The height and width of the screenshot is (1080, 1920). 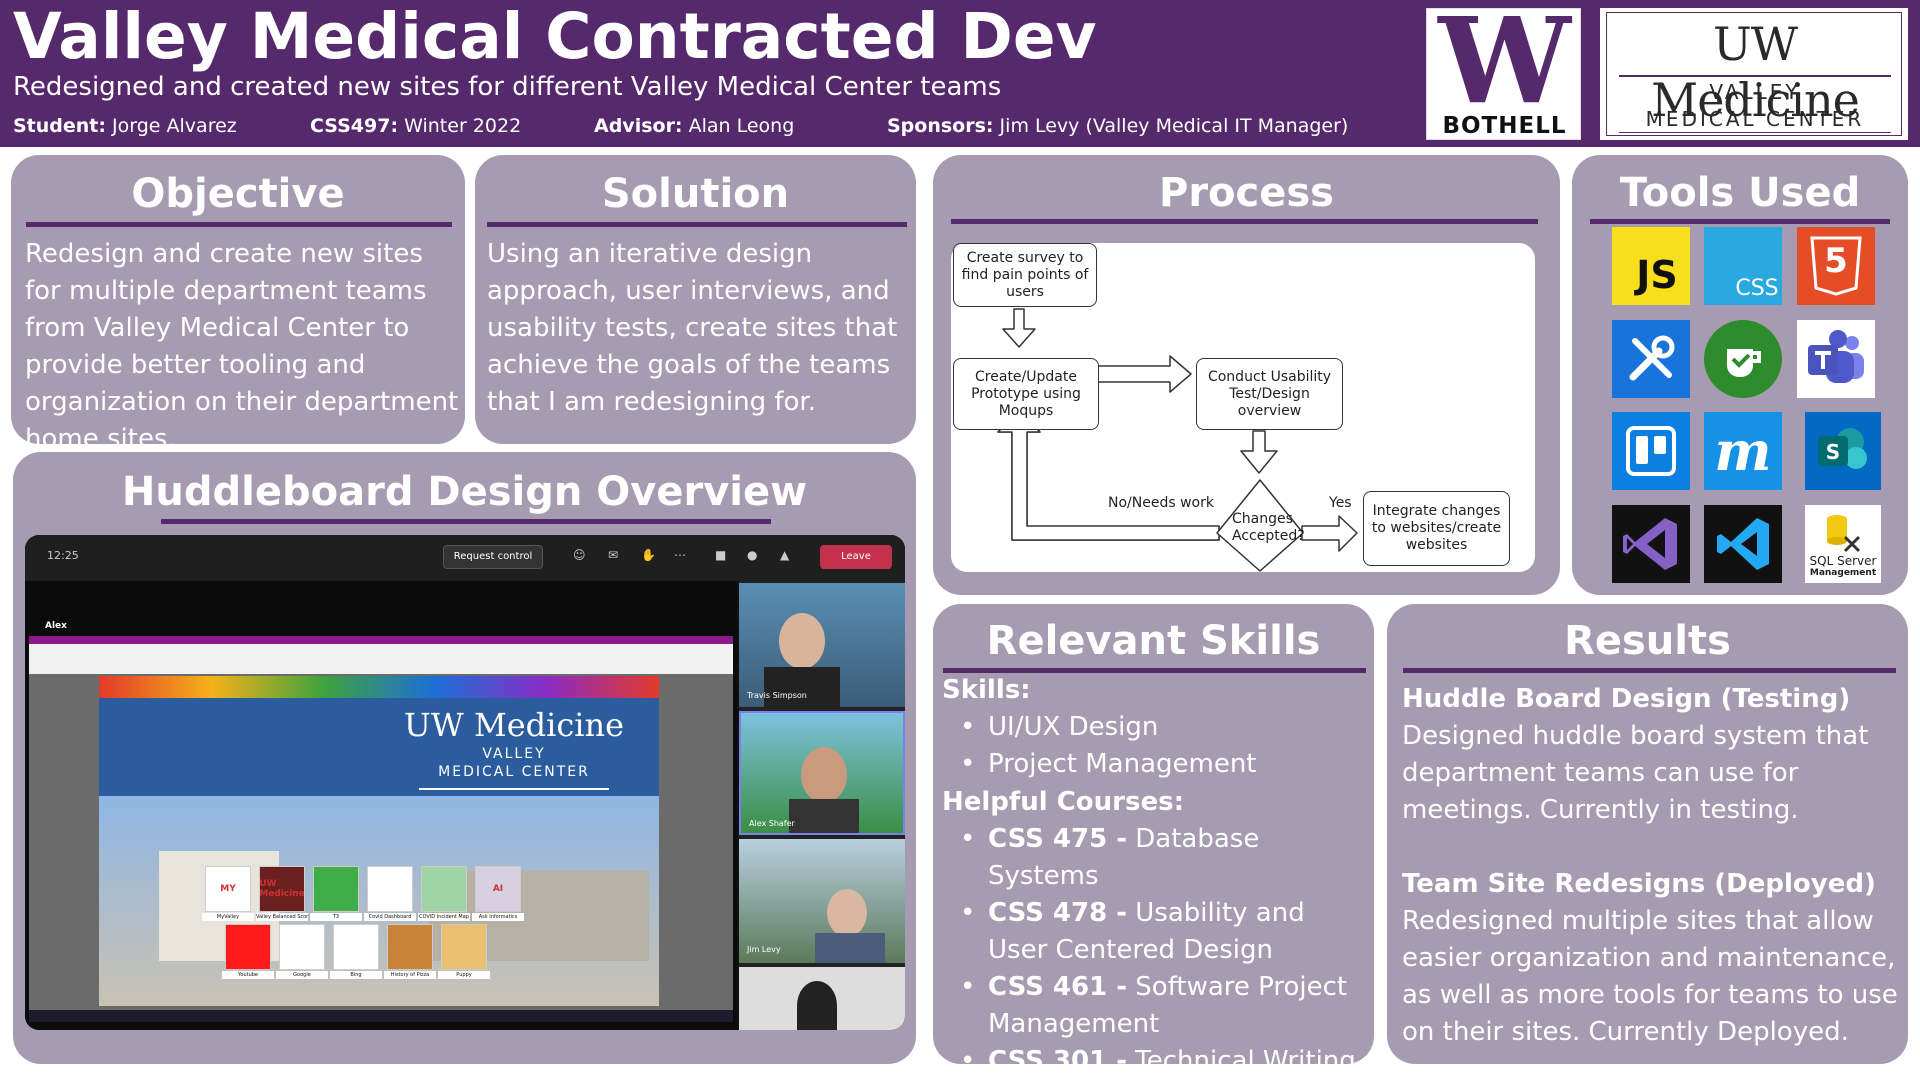 What do you see at coordinates (390, 917) in the screenshot?
I see `app-tile-caption: Covid Dashboard` at bounding box center [390, 917].